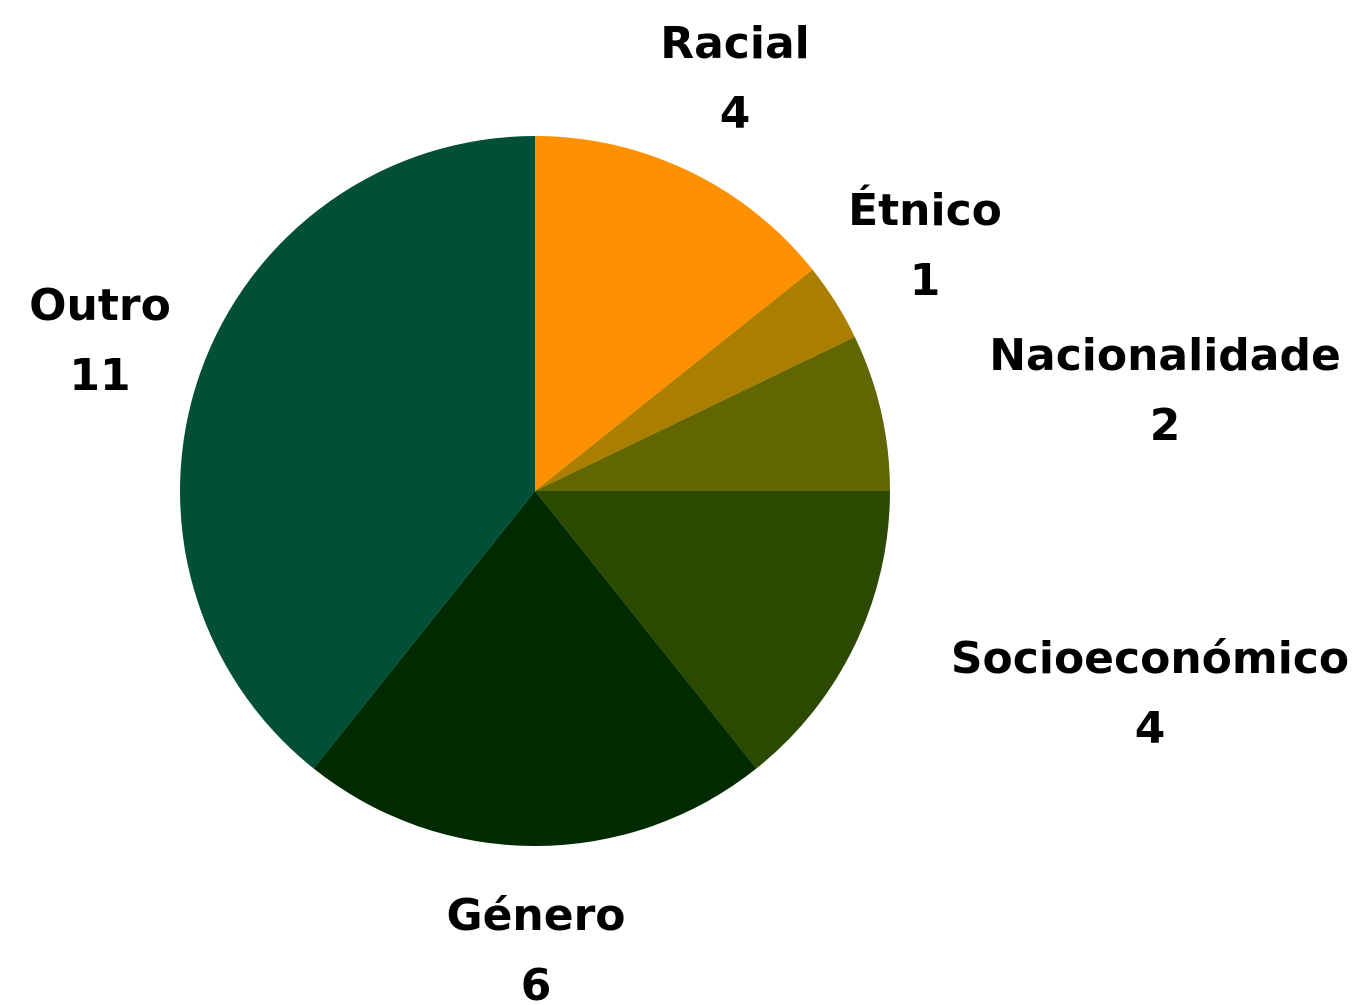 This screenshot has height=1005, width=1364. Describe the element at coordinates (735, 43) in the screenshot. I see `slice-label-racial: Racial` at that location.